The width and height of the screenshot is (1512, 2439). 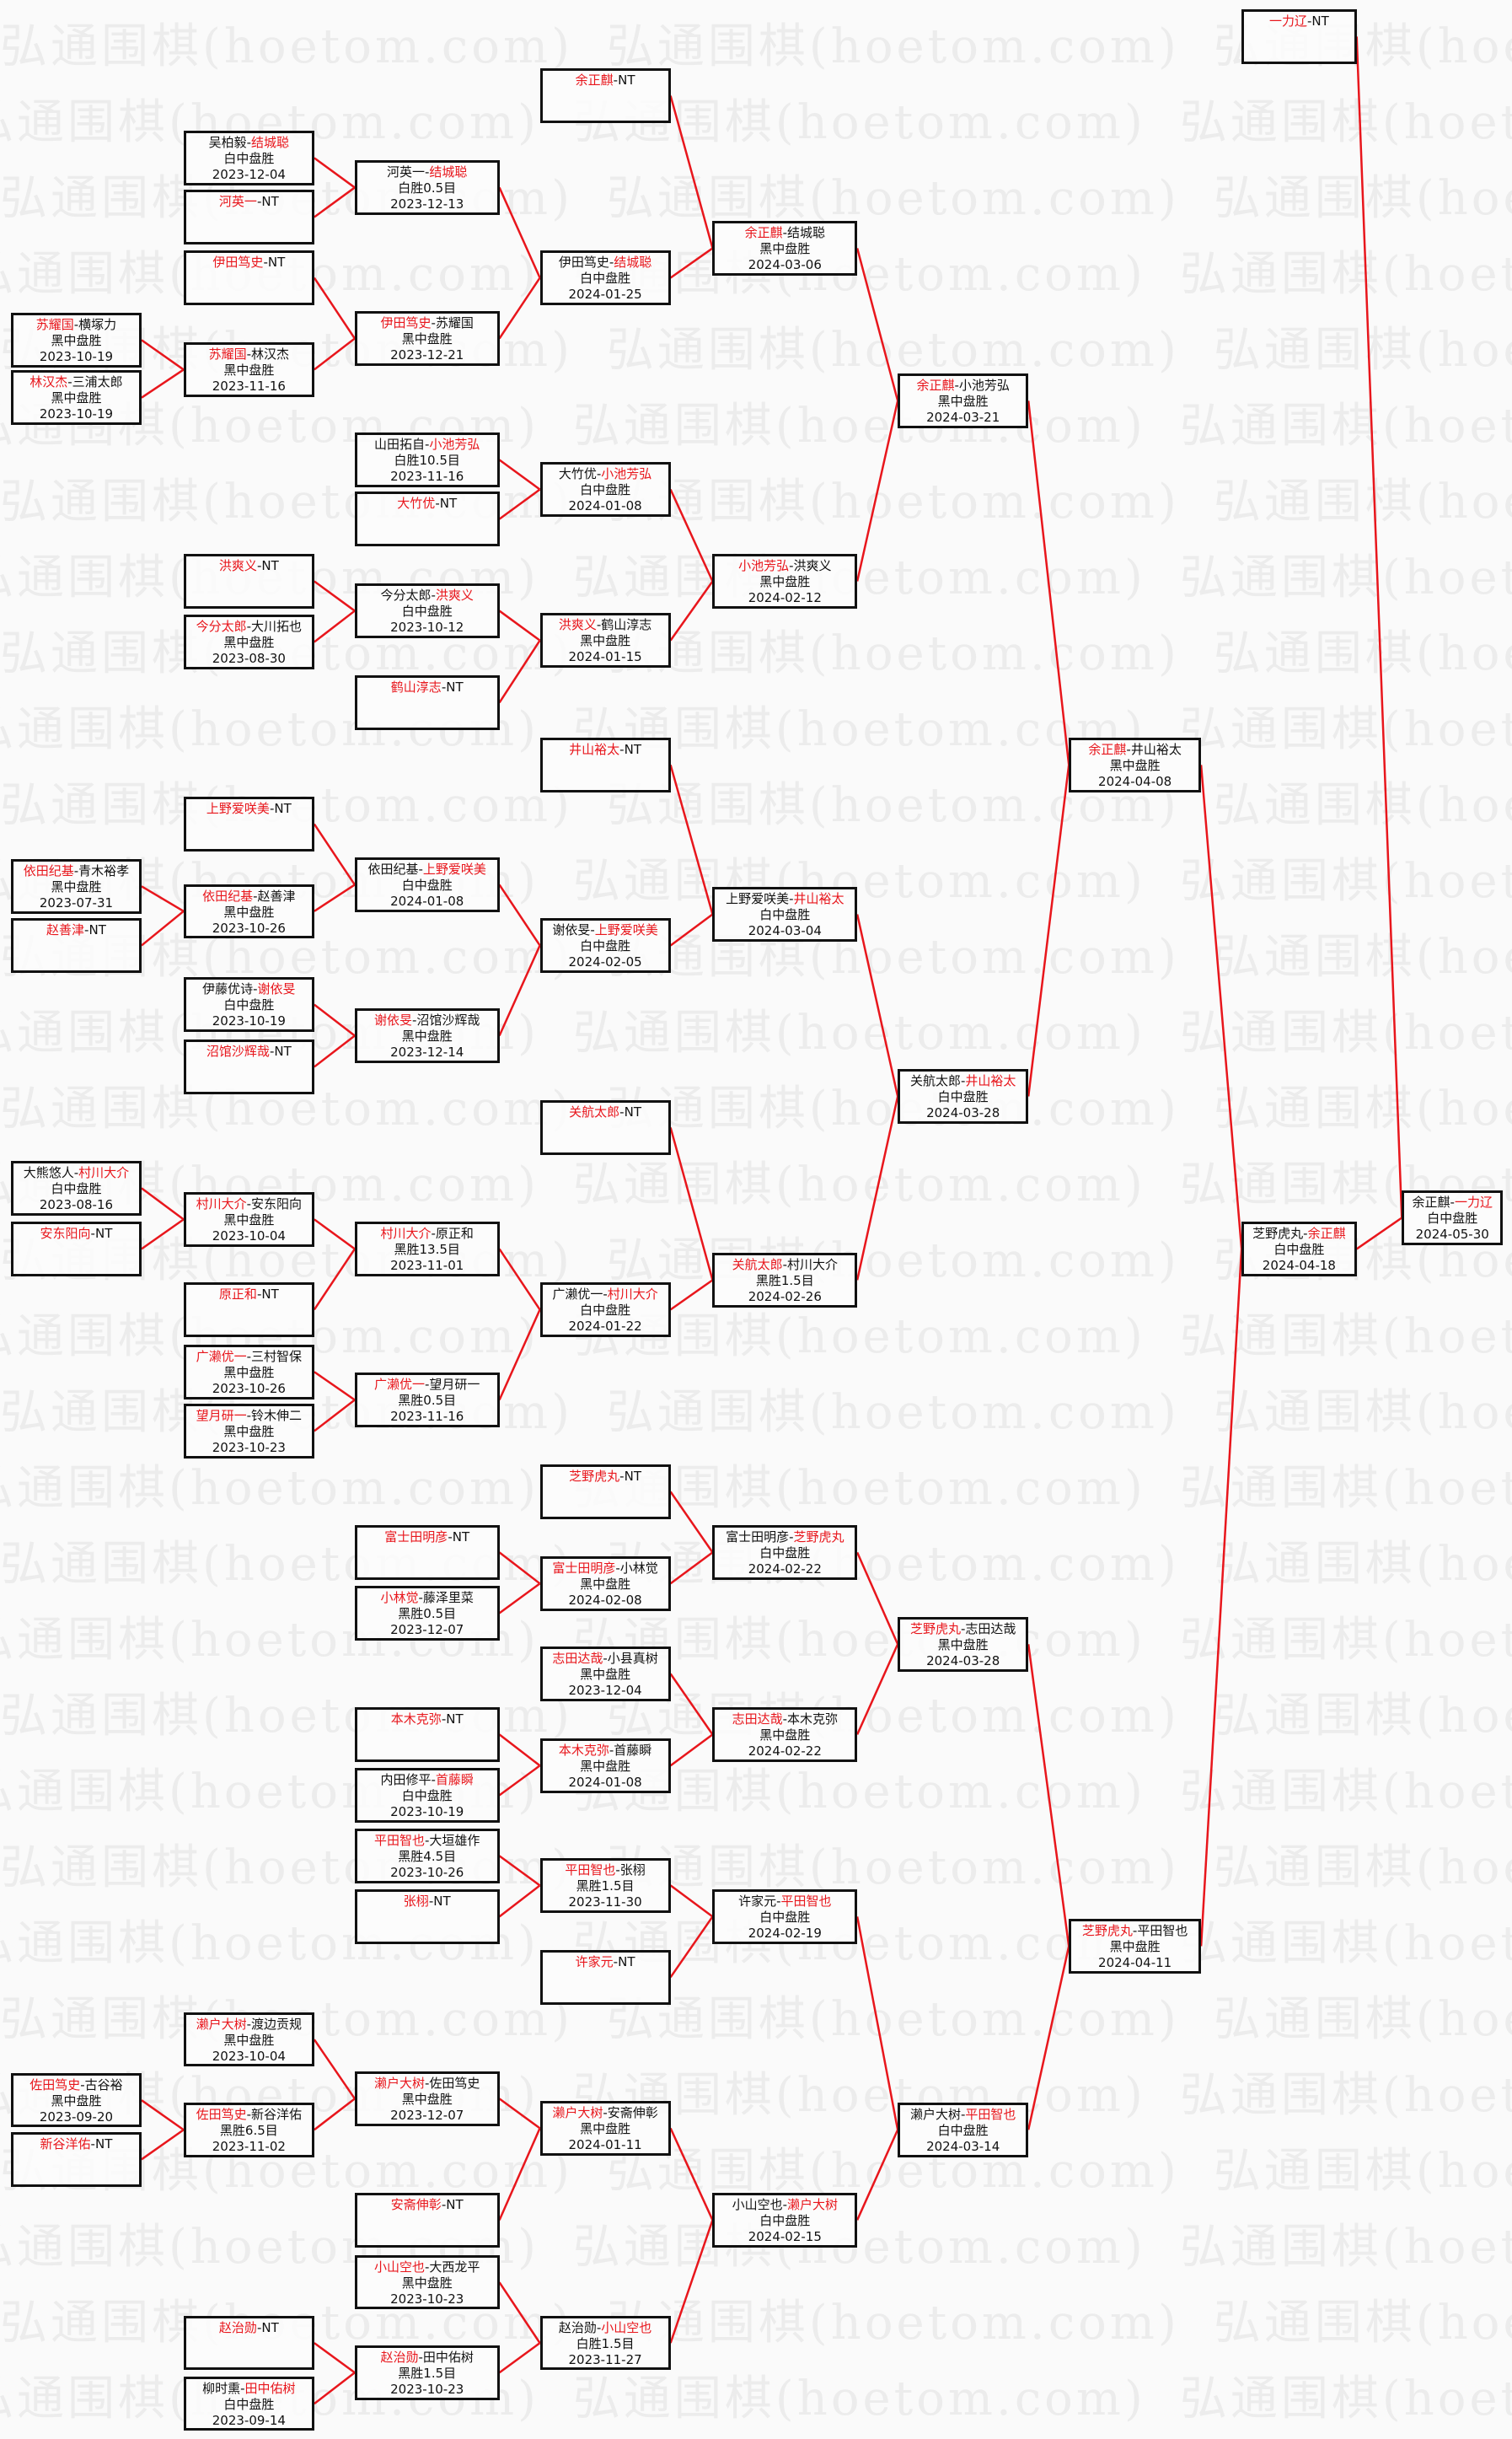 I want to click on match-date: 2024-02-22, so click(x=785, y=1751).